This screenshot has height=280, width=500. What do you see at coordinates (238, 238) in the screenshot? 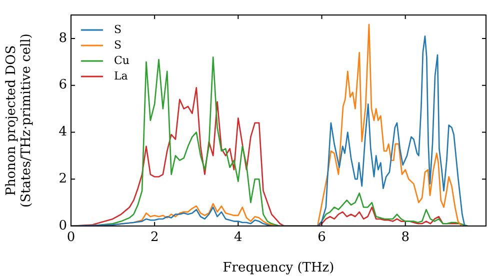
I see `x-tick-label: 4` at bounding box center [238, 238].